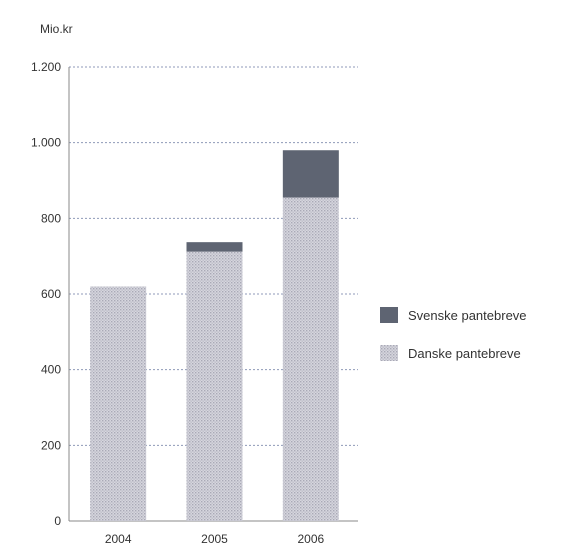 The height and width of the screenshot is (545, 583). What do you see at coordinates (118, 538) in the screenshot?
I see `x-tick-label: 2004` at bounding box center [118, 538].